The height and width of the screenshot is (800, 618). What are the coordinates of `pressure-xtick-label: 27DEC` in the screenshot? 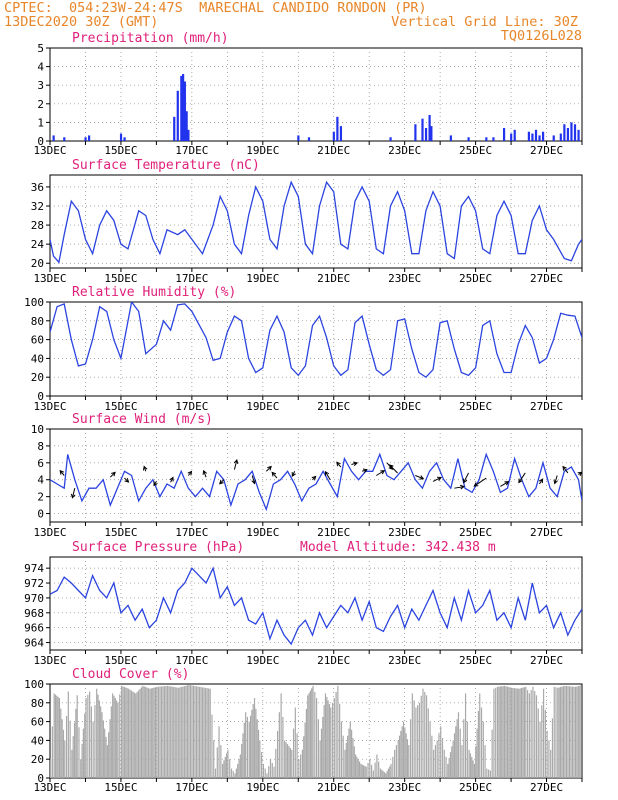 It's located at (546, 660).